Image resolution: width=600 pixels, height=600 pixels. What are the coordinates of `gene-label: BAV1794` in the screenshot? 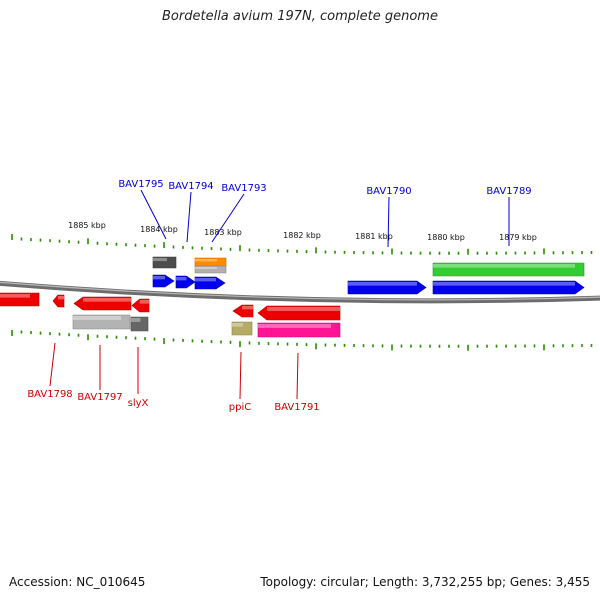 It's located at (190, 186).